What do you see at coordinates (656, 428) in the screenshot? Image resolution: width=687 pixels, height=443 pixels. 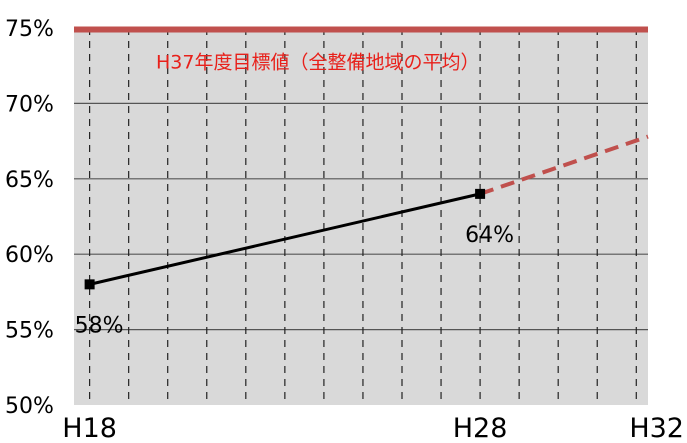 I see `x-tick-label: H32` at bounding box center [656, 428].